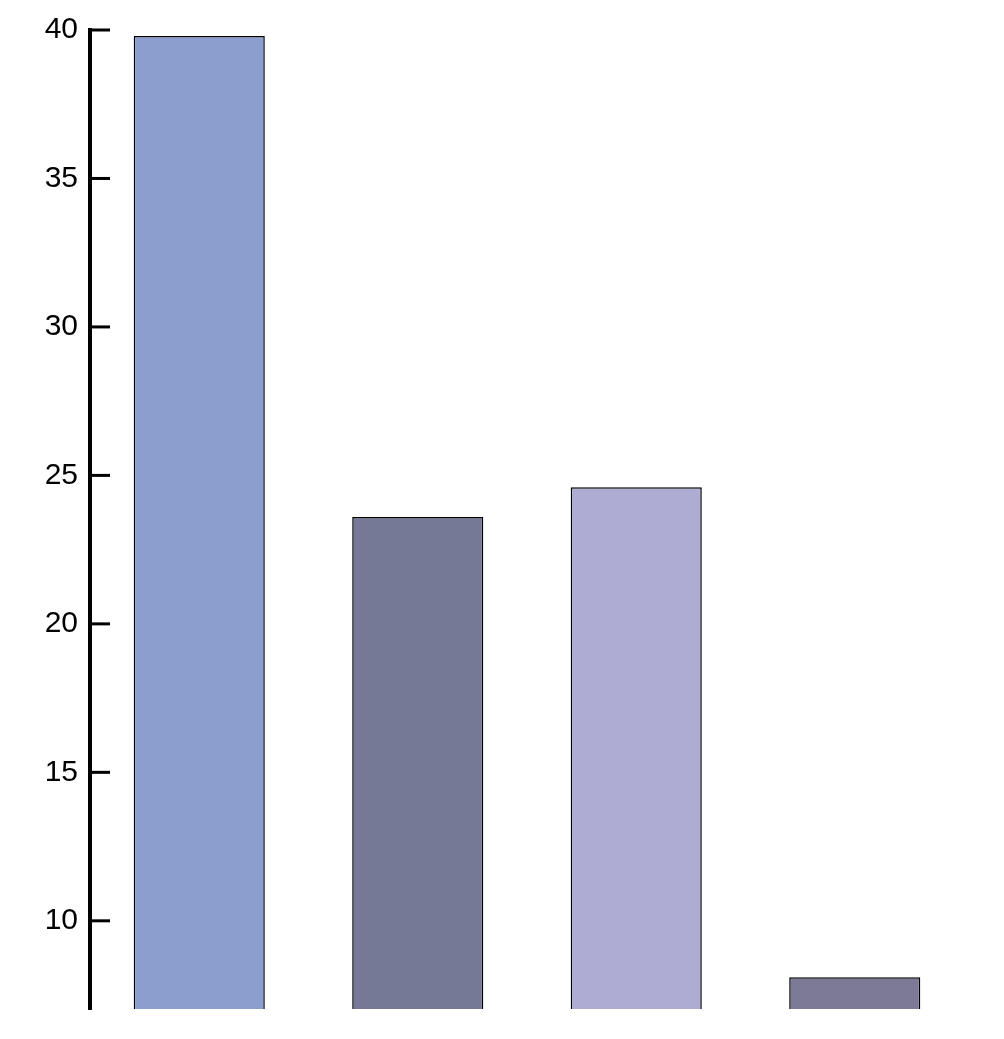 The image size is (1004, 1039). What do you see at coordinates (61, 473) in the screenshot?
I see `y-tick-label: 25` at bounding box center [61, 473].